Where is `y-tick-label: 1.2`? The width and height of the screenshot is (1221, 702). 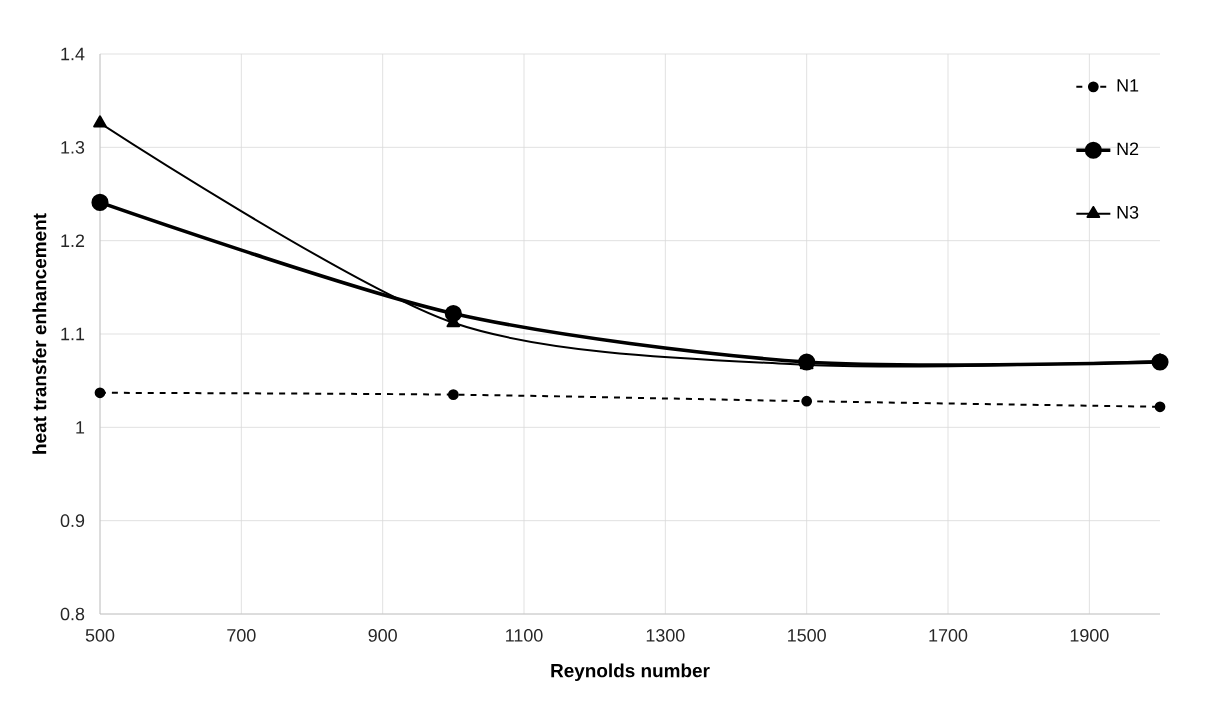
y-tick-label: 1.2 is located at coordinates (73, 240).